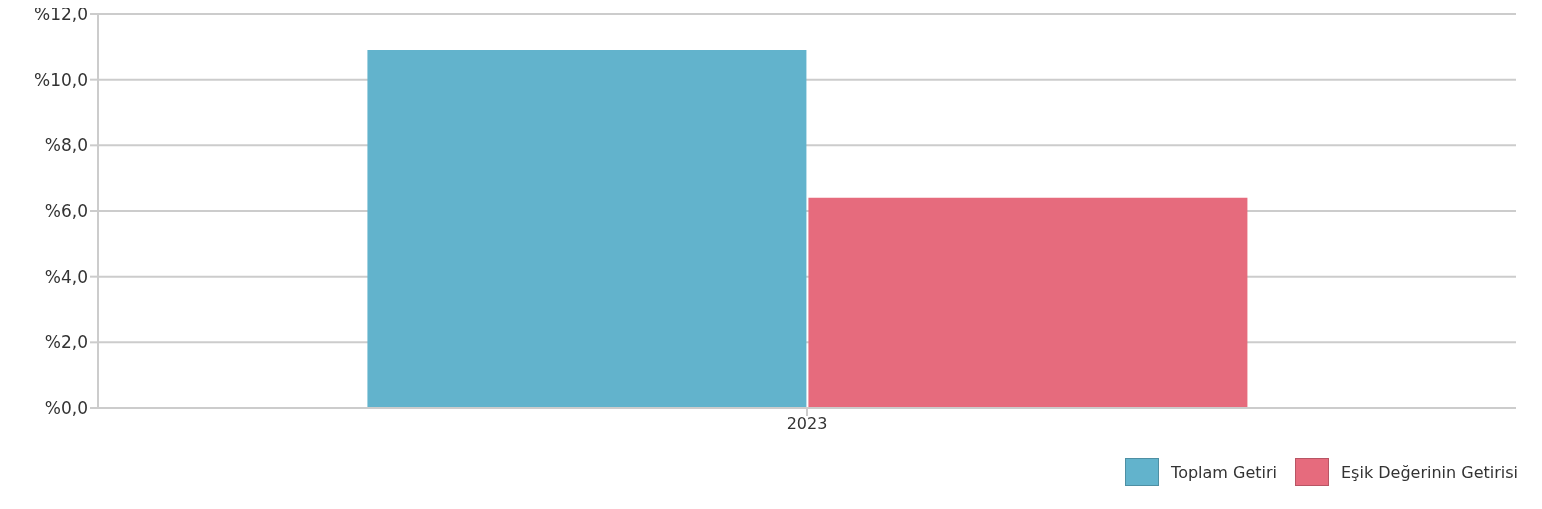  What do you see at coordinates (66, 145) in the screenshot?
I see `y-tick-label: %8,0` at bounding box center [66, 145].